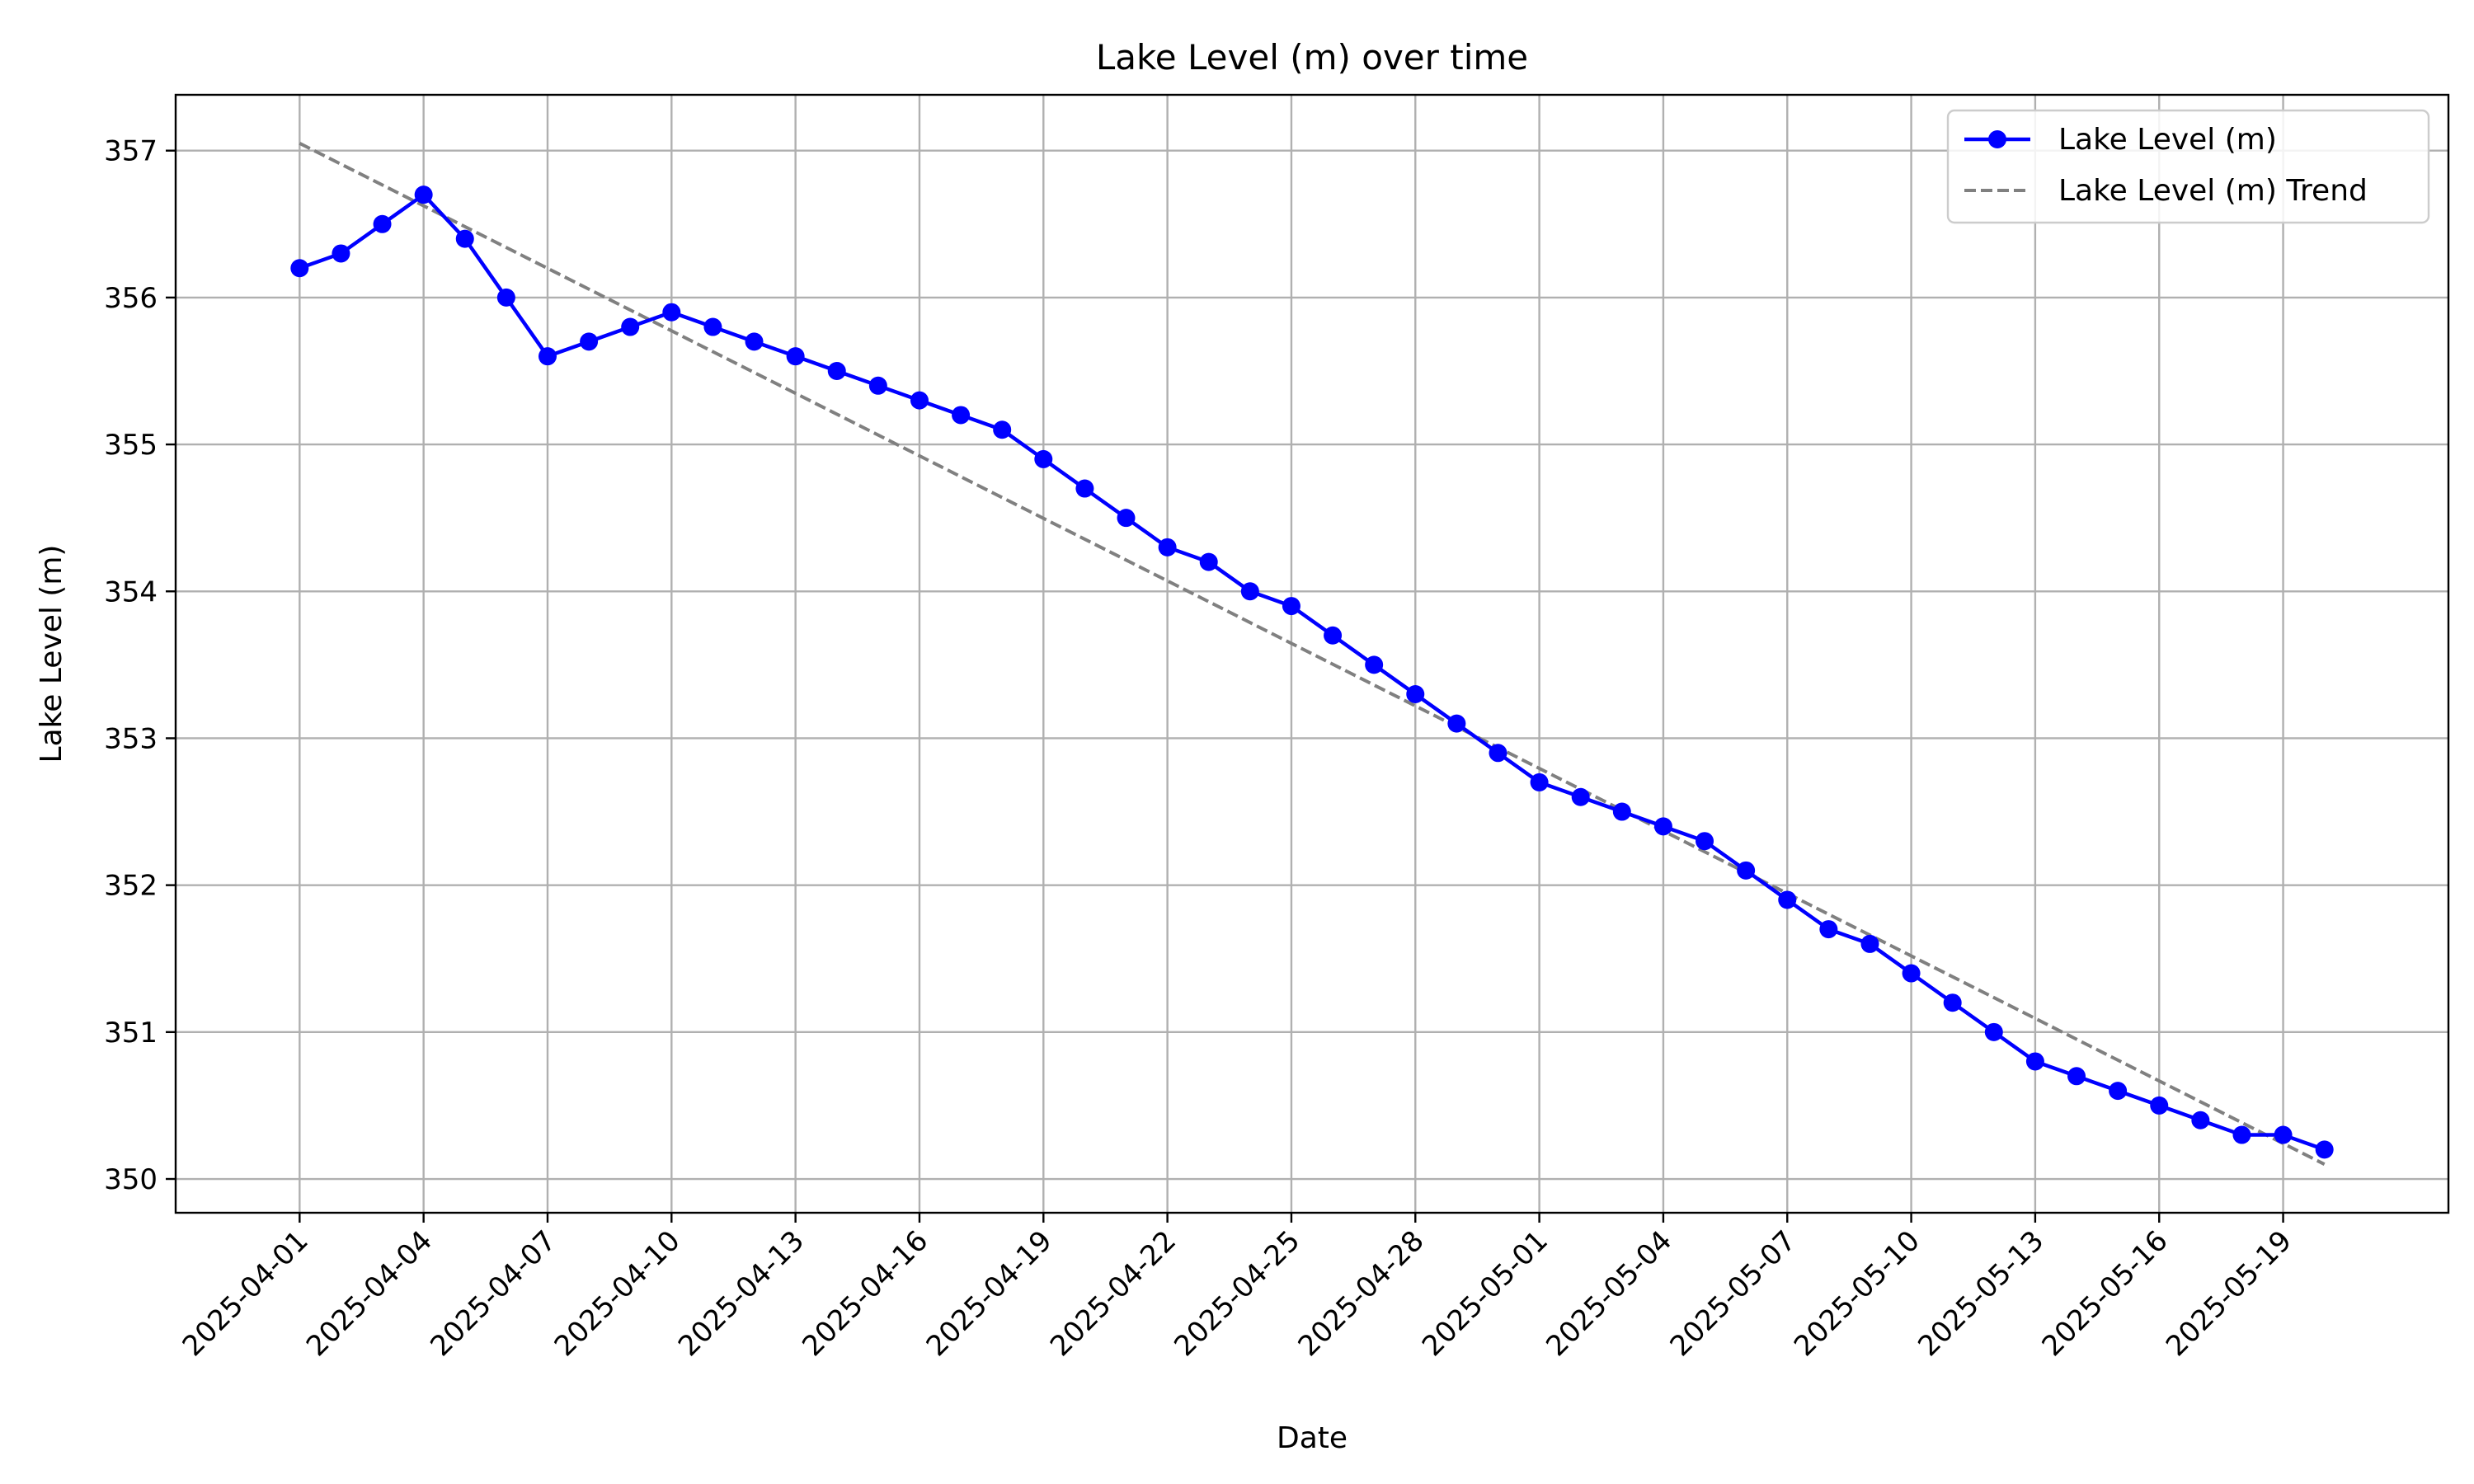  I want to click on y-tick-label: 353, so click(131, 738).